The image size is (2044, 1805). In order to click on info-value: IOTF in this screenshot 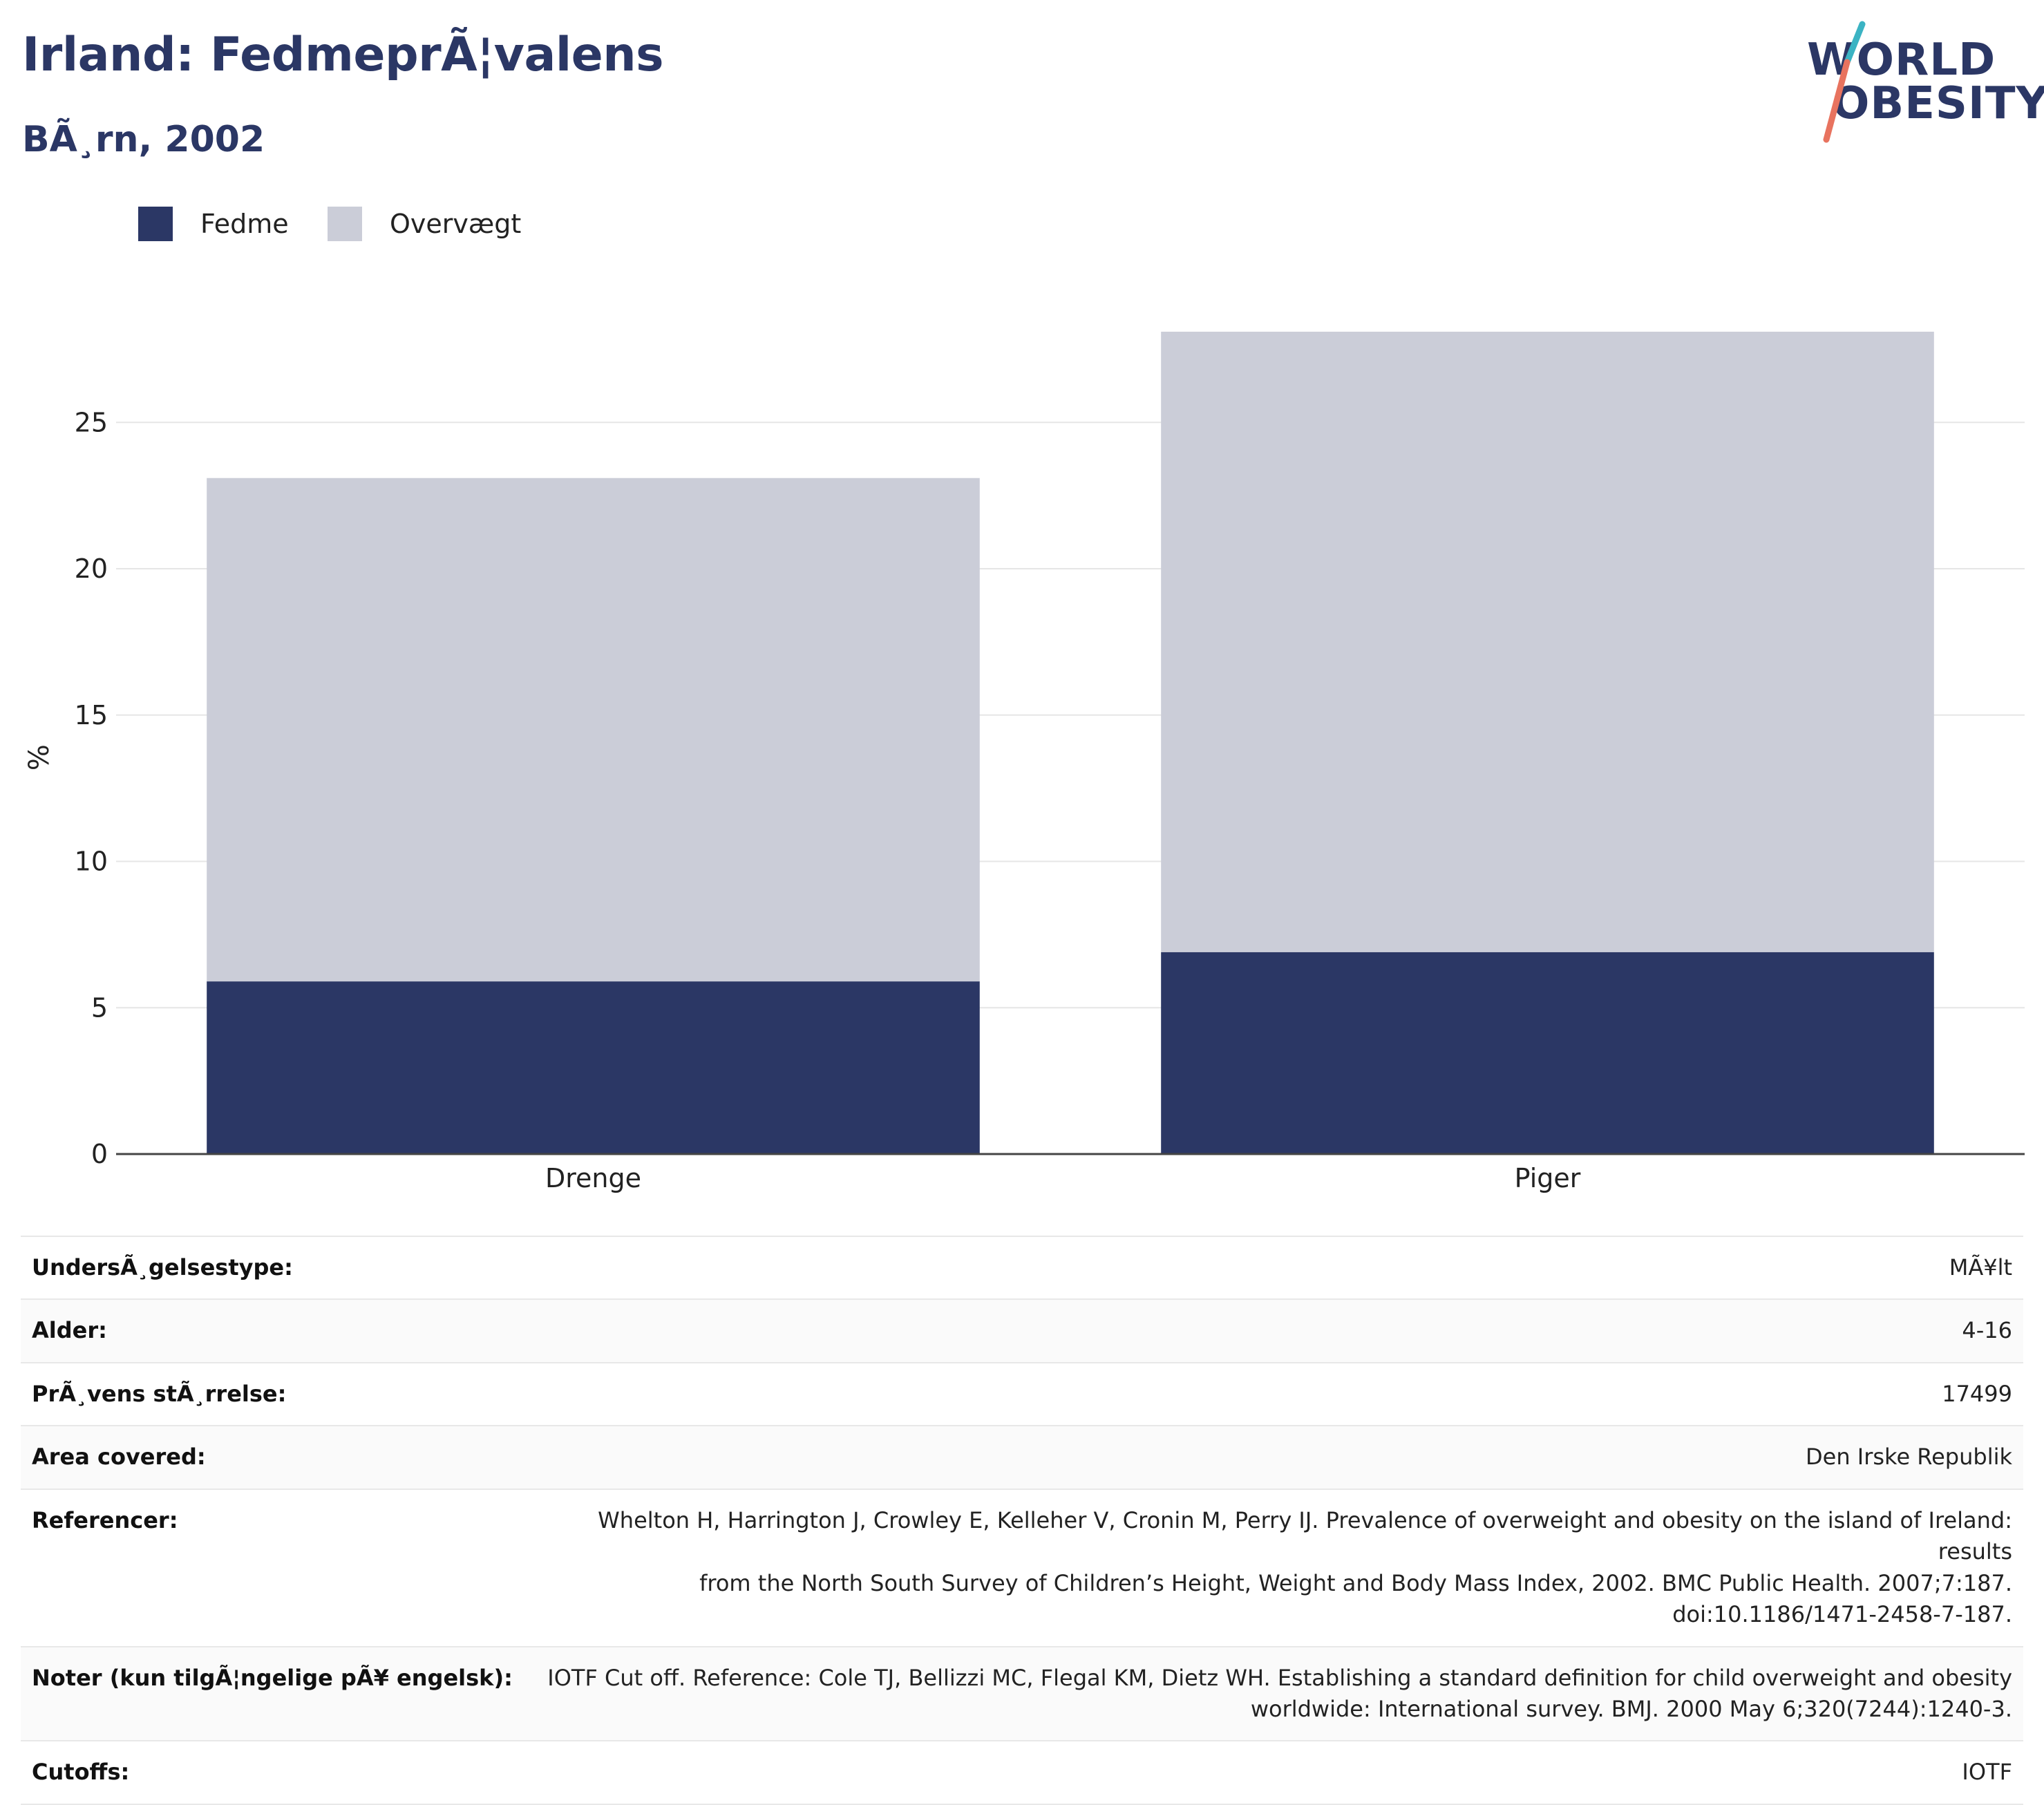, I will do `click(1275, 1772)`.